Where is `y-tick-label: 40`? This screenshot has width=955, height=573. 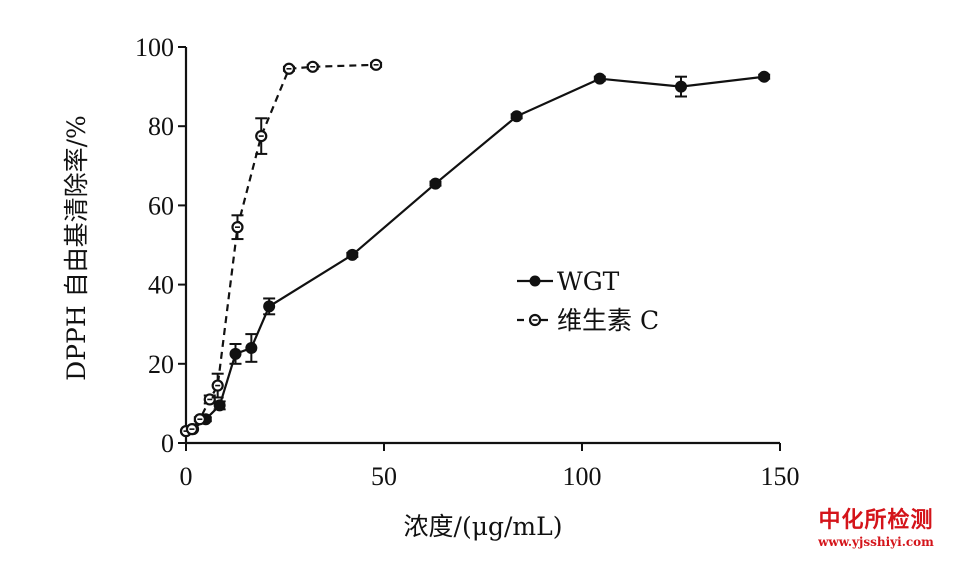 y-tick-label: 40 is located at coordinates (161, 285).